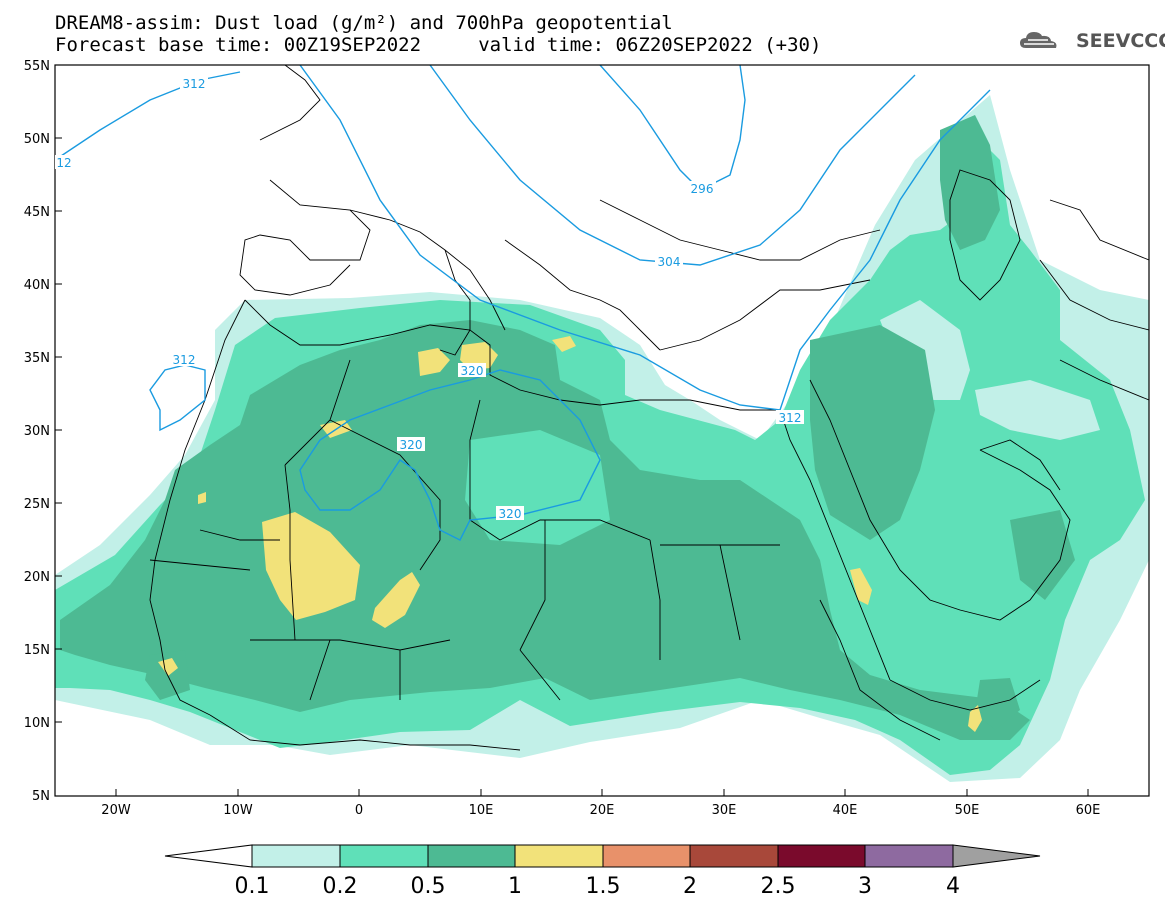 The width and height of the screenshot is (1165, 907). I want to click on contour-label-320-c: 320, so click(510, 514).